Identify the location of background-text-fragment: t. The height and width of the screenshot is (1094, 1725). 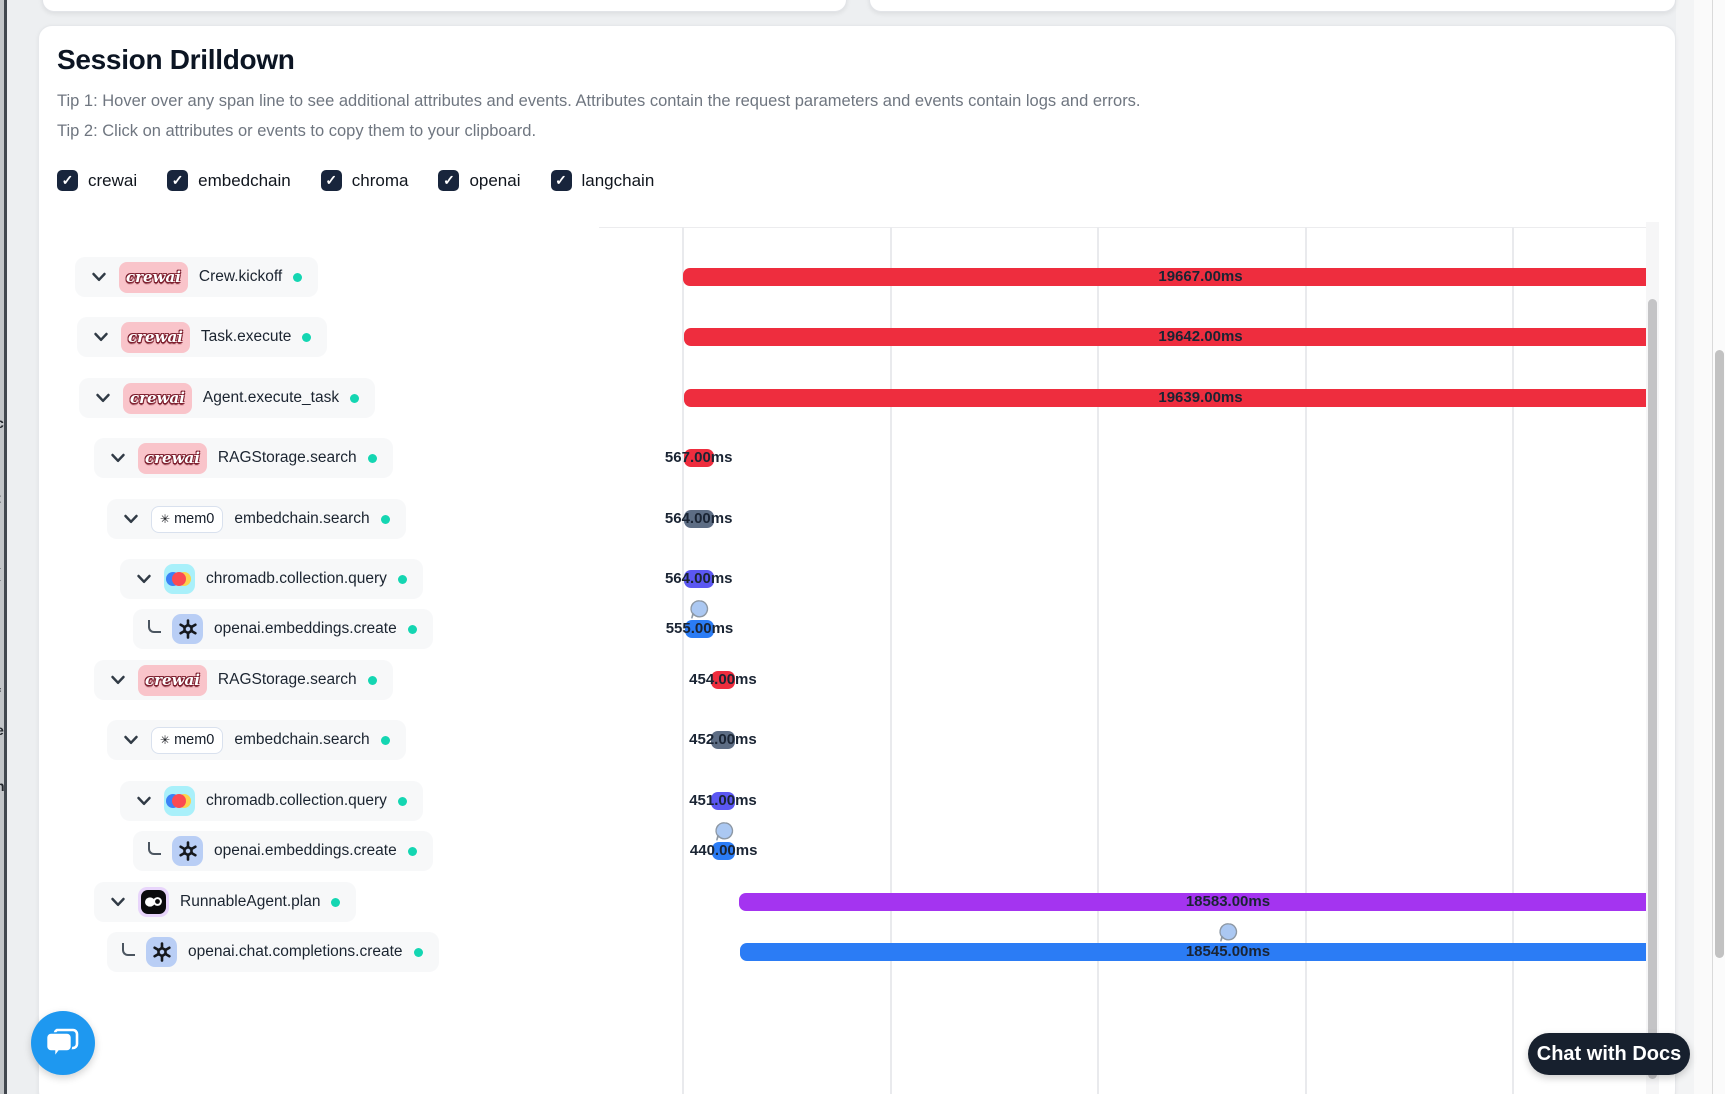
(2, 498).